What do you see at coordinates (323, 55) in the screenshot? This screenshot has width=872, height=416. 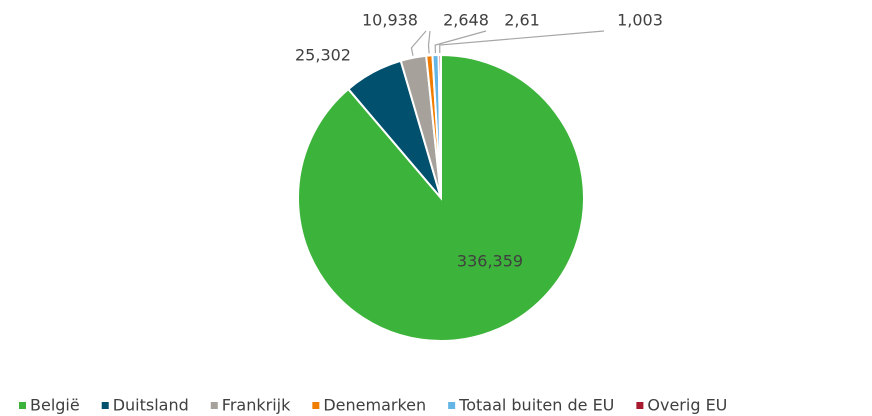 I see `data-label: 25,302` at bounding box center [323, 55].